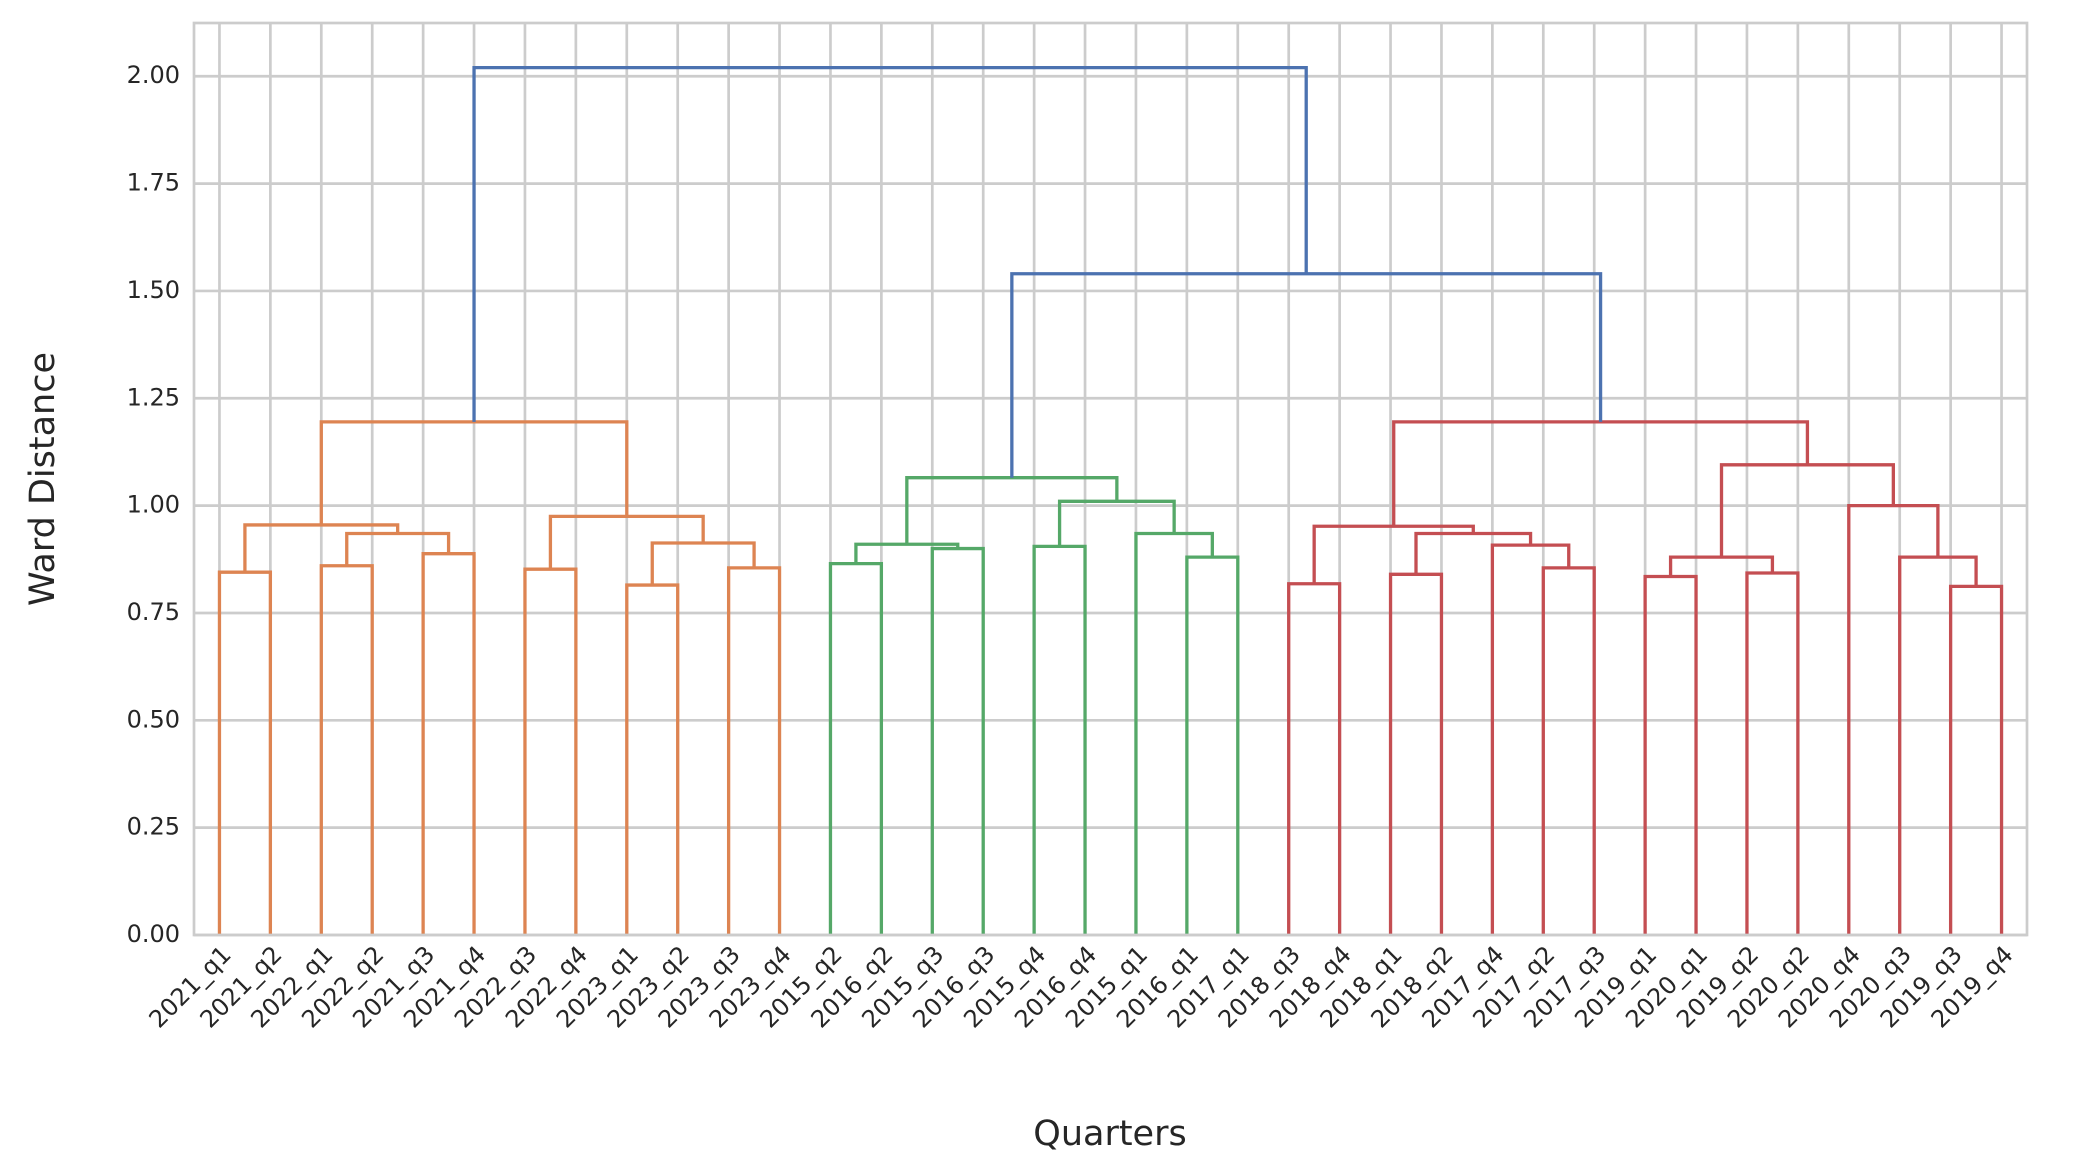  Describe the element at coordinates (153, 75) in the screenshot. I see `y-tick-label: 2.00` at that location.